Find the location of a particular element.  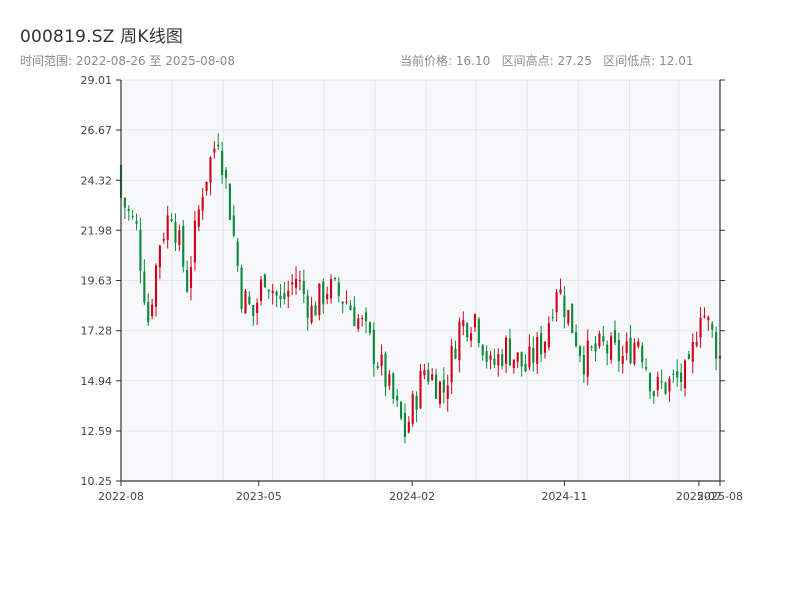

date-range-label: 时间范围: 2022-08-26 至 2025-08-08 is located at coordinates (127, 61).